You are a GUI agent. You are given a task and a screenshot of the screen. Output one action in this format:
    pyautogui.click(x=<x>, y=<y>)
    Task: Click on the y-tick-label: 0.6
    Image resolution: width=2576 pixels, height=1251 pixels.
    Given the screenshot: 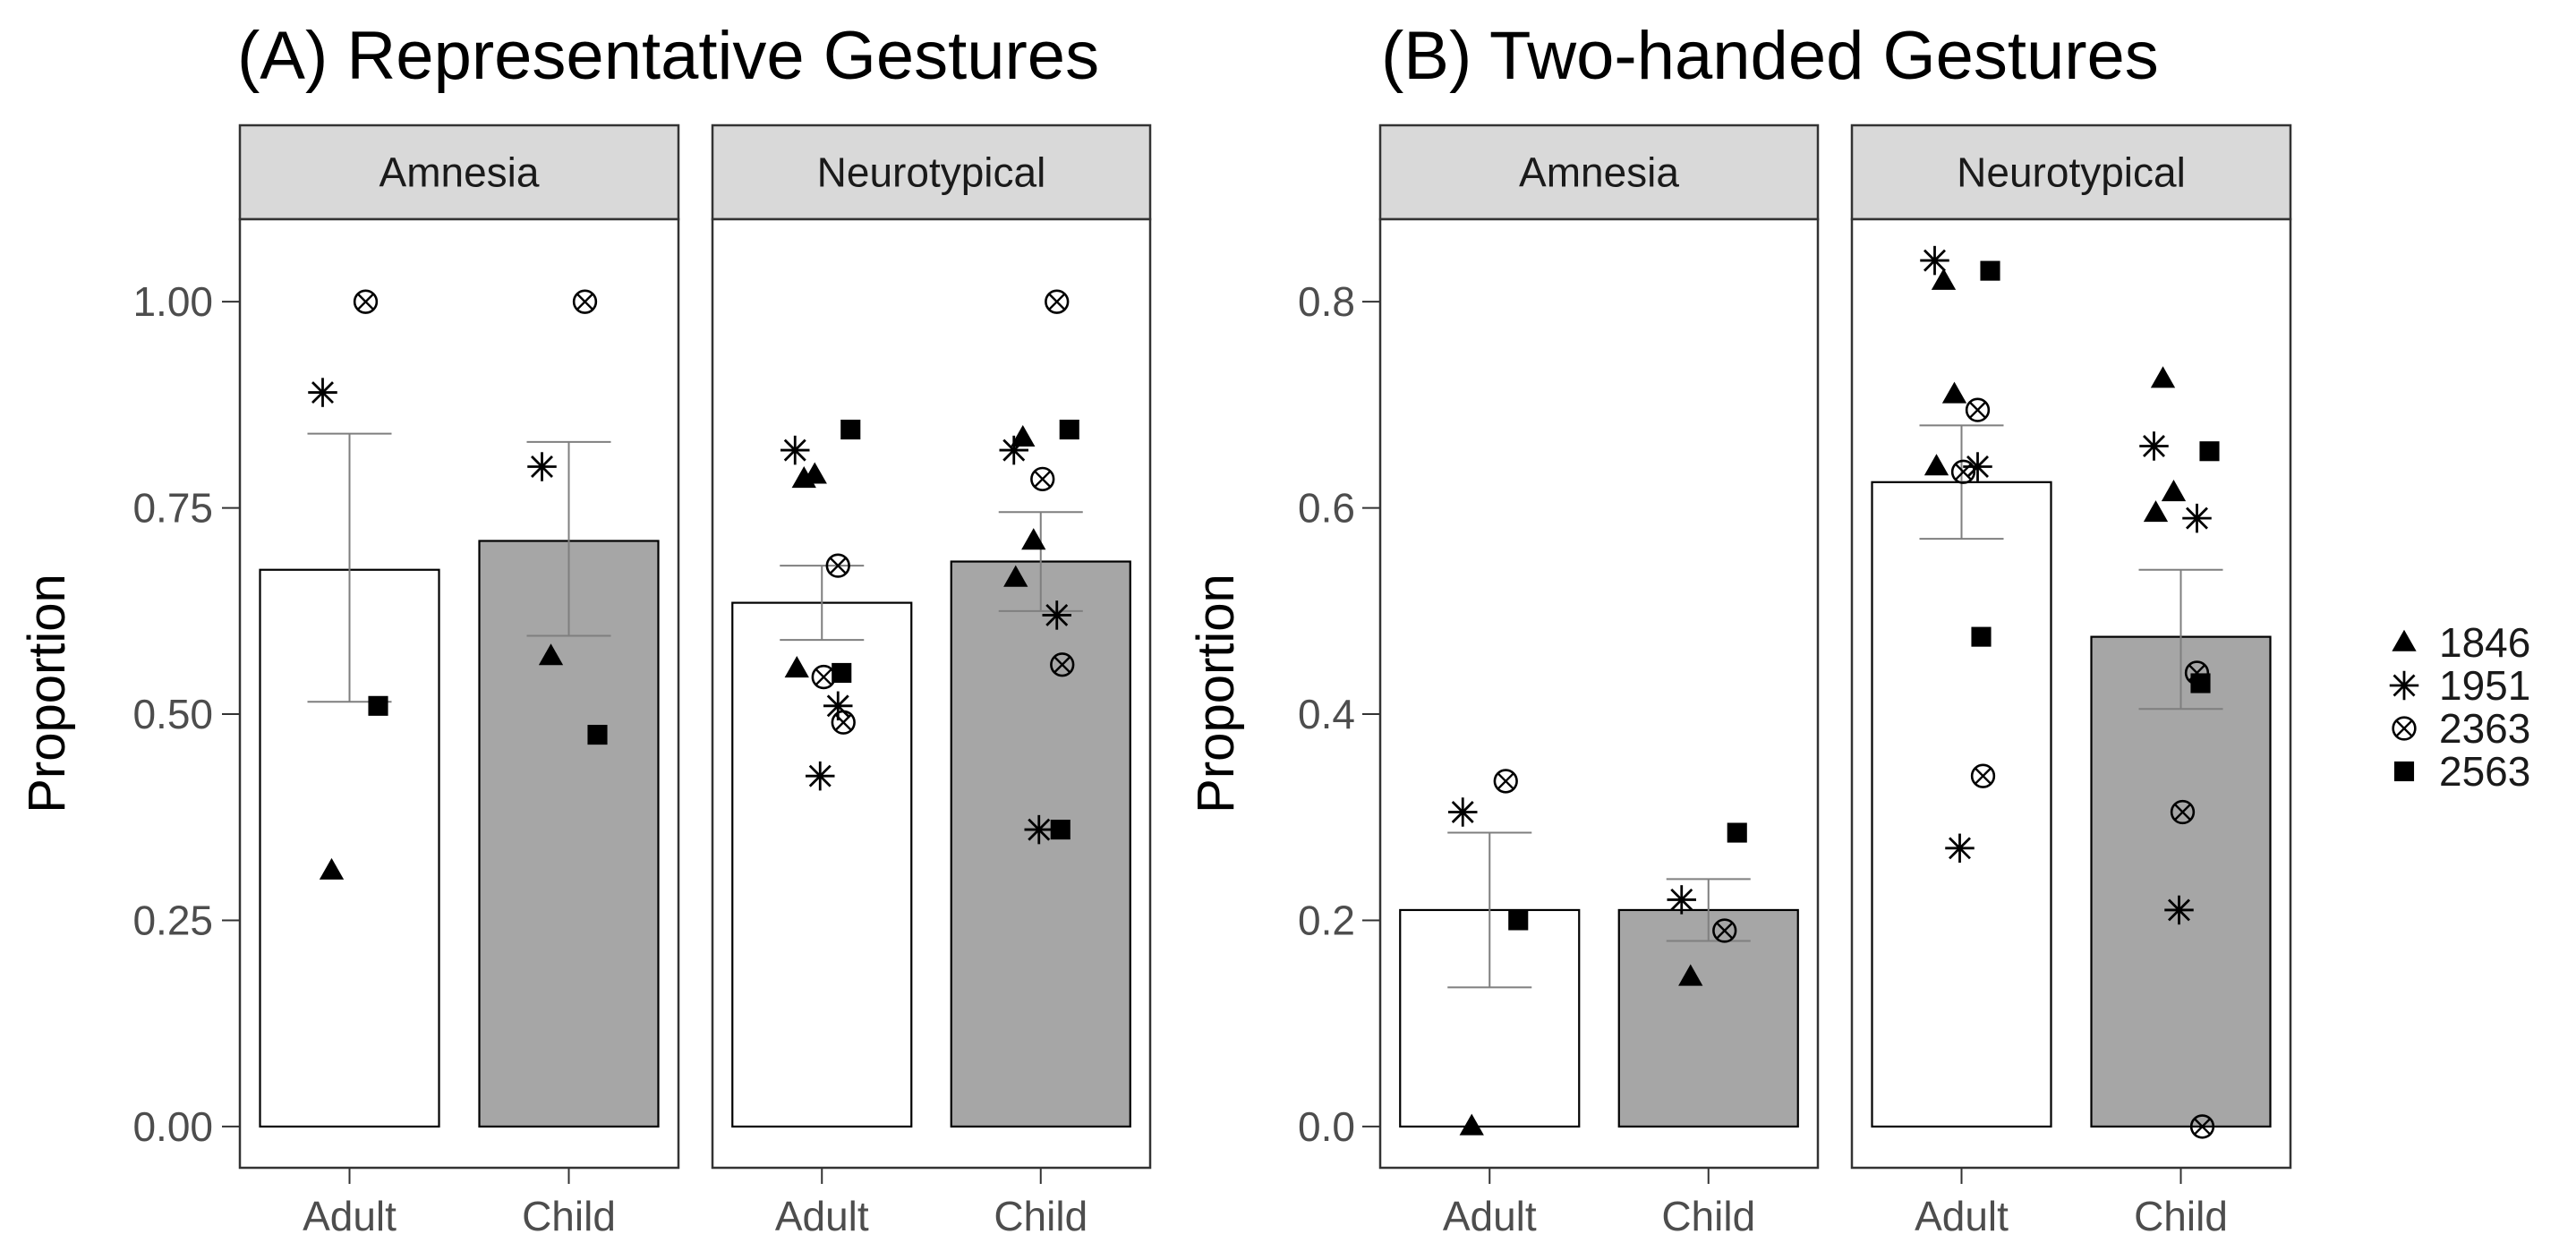 What is the action you would take?
    pyautogui.click(x=1326, y=508)
    